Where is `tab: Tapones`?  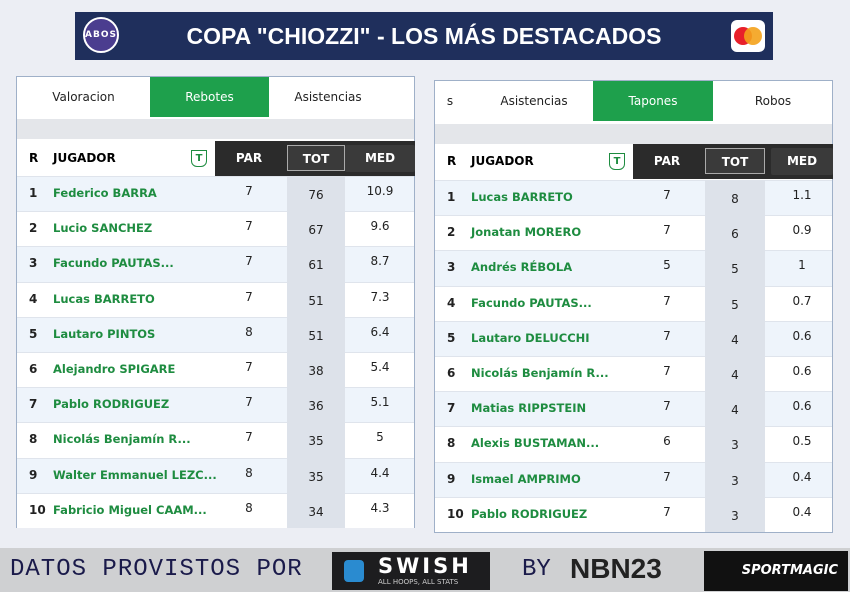
tab: Tapones is located at coordinates (653, 101).